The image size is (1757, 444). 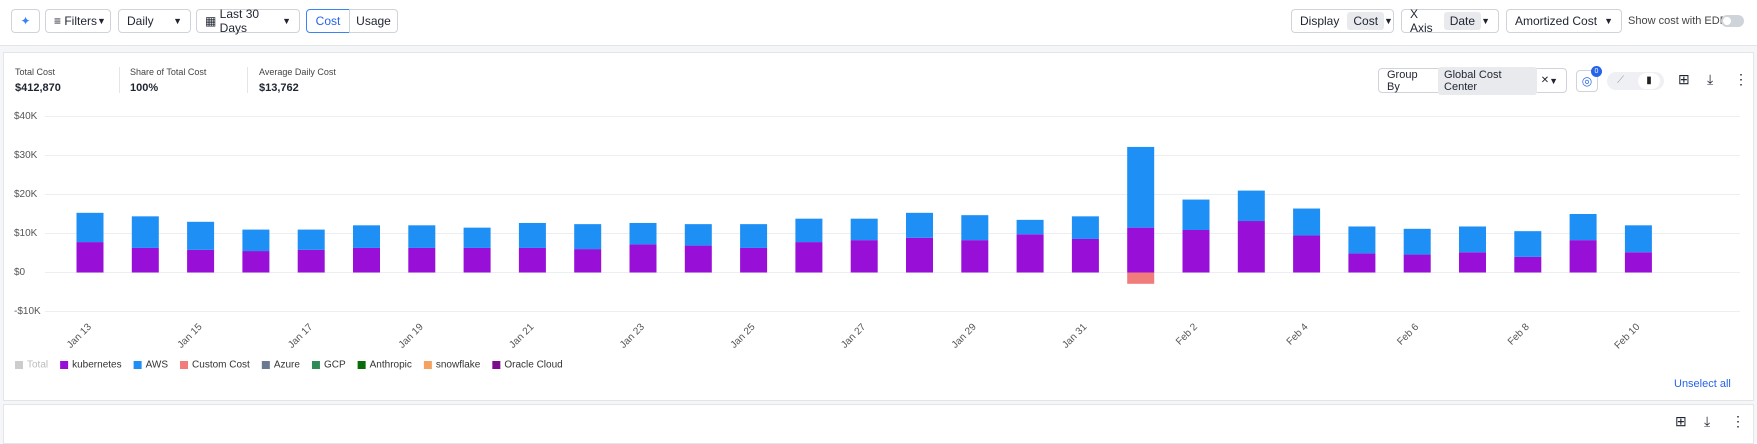 What do you see at coordinates (1556, 21) in the screenshot?
I see `cost-type-text: Amortized Cost` at bounding box center [1556, 21].